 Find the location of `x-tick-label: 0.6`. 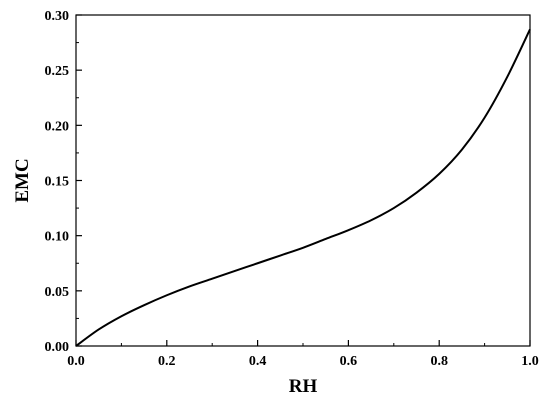

x-tick-label: 0.6 is located at coordinates (349, 361).